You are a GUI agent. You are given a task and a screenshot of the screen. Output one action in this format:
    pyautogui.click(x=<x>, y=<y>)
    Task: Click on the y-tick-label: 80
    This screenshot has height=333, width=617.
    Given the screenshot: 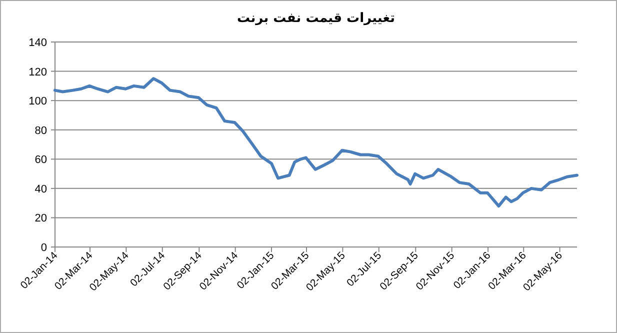 What is the action you would take?
    pyautogui.click(x=40, y=130)
    